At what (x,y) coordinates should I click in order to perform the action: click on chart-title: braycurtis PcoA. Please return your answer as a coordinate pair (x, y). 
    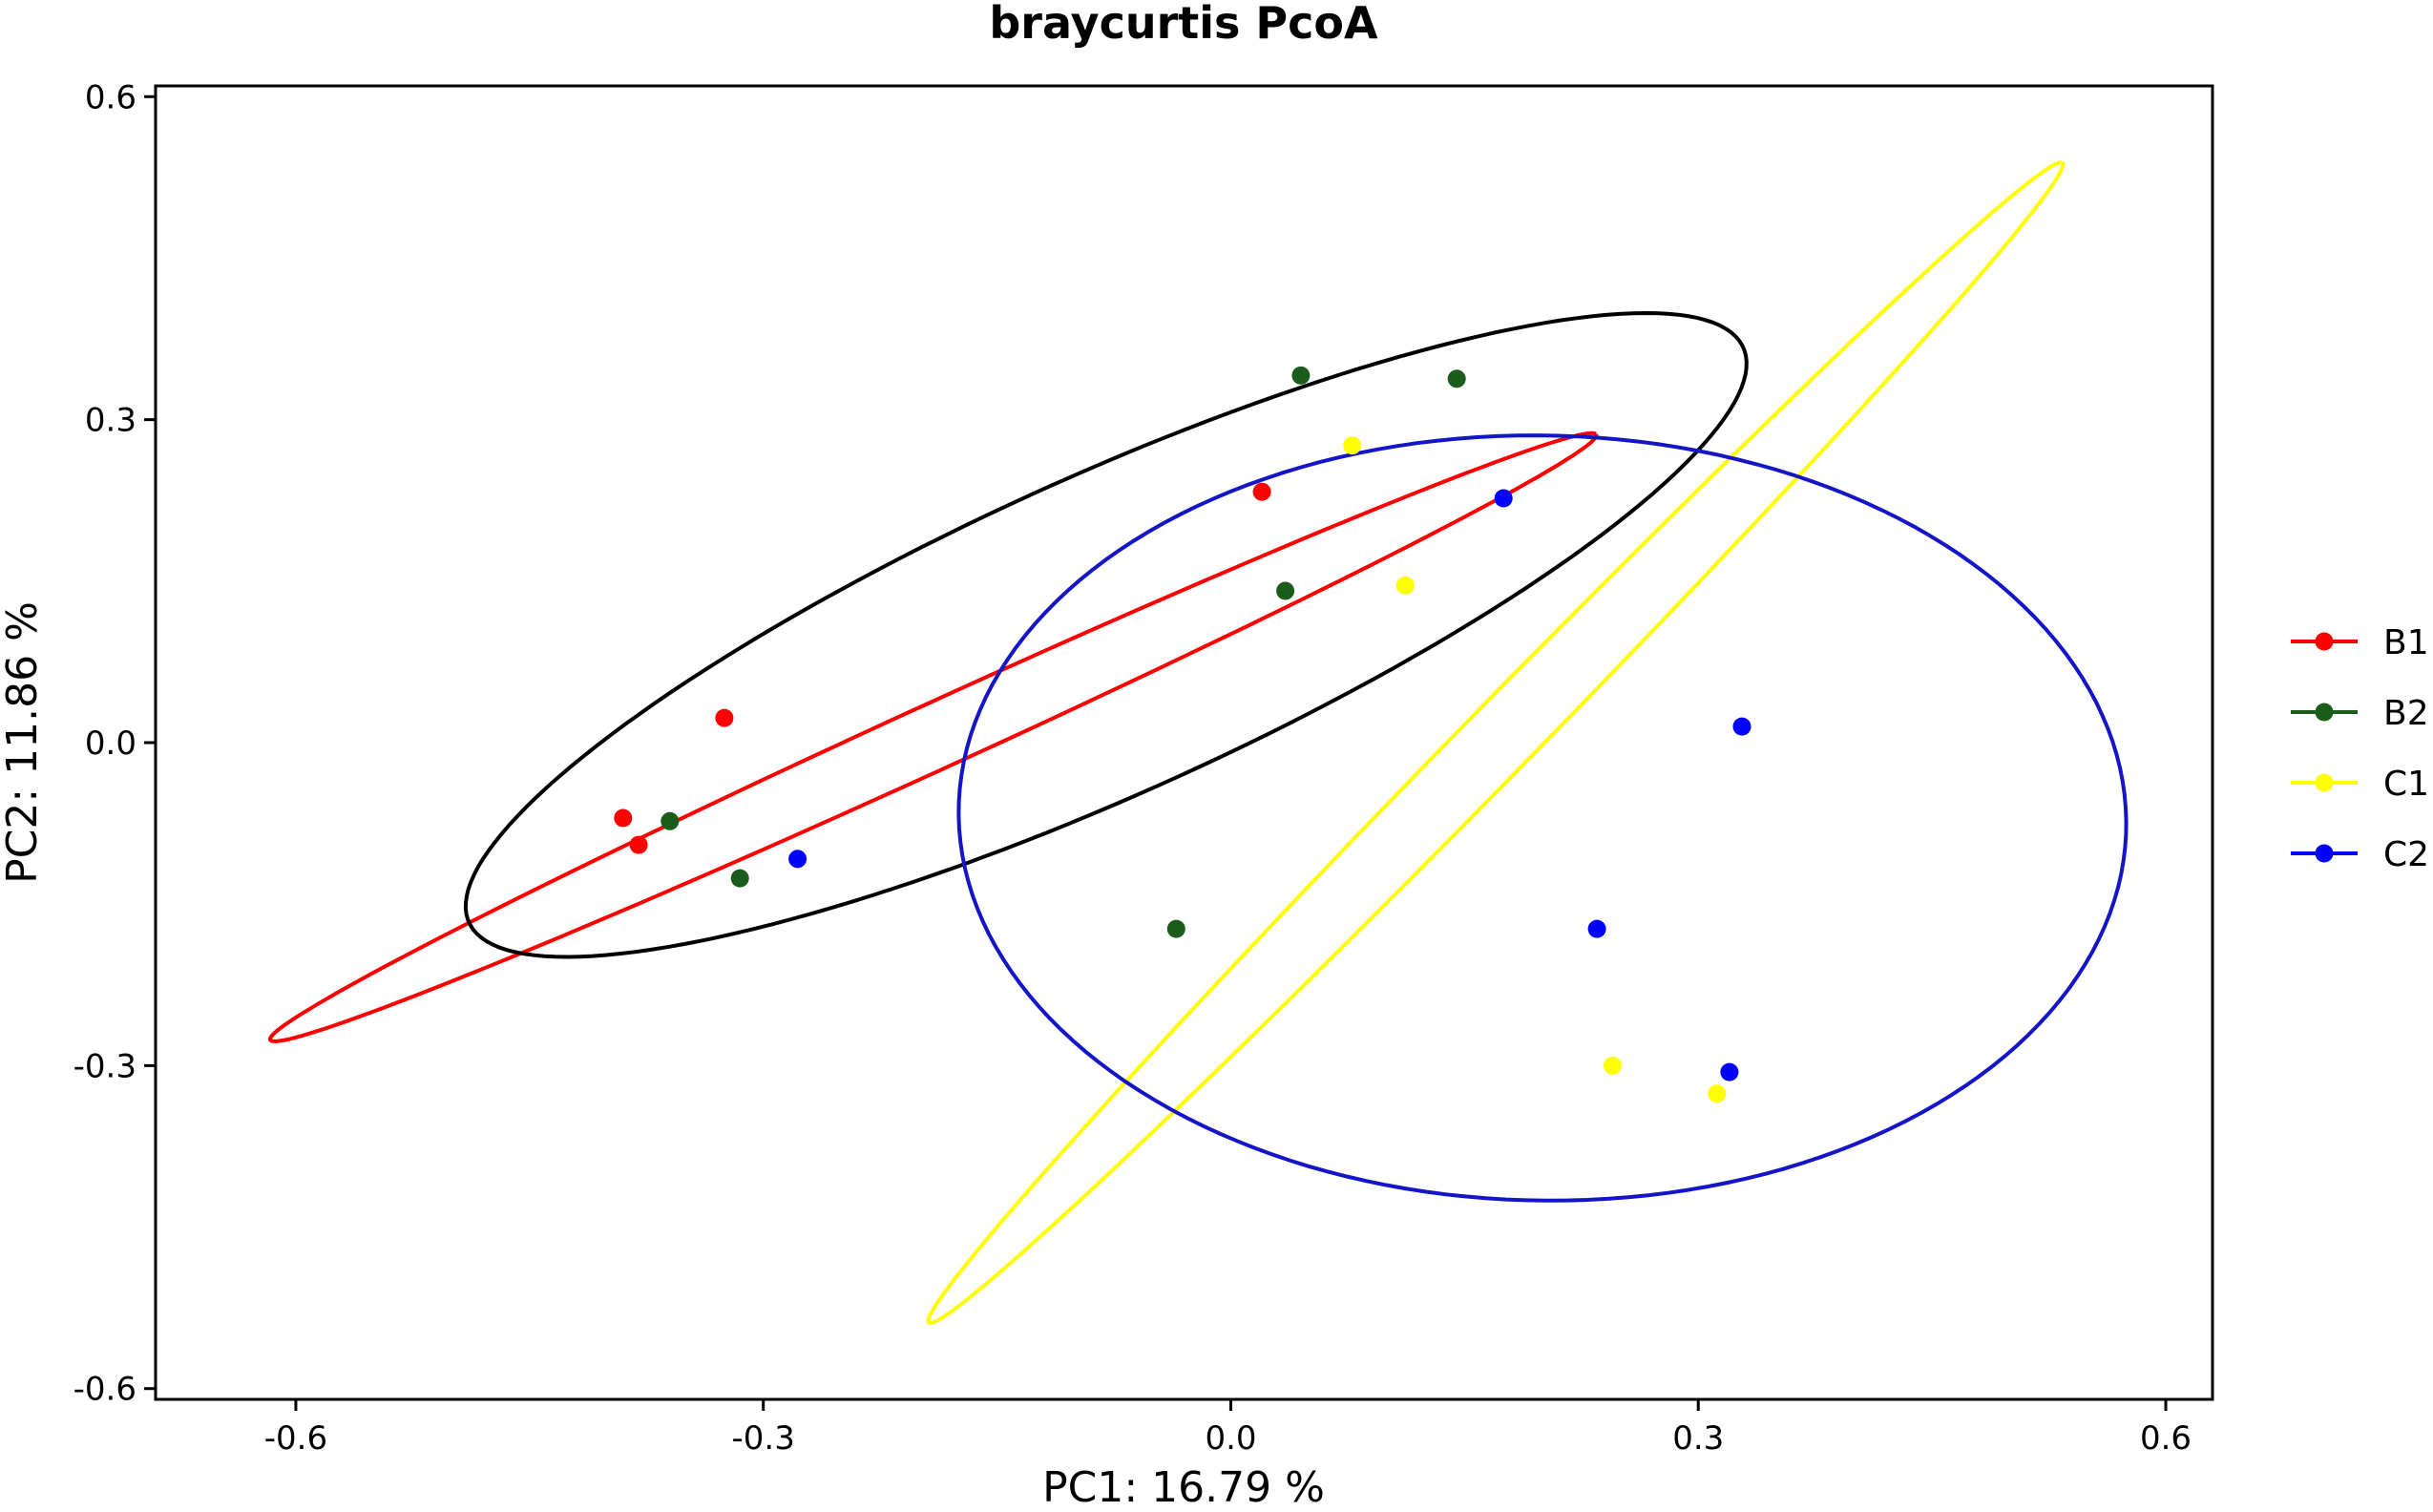
    Looking at the image, I should click on (1183, 25).